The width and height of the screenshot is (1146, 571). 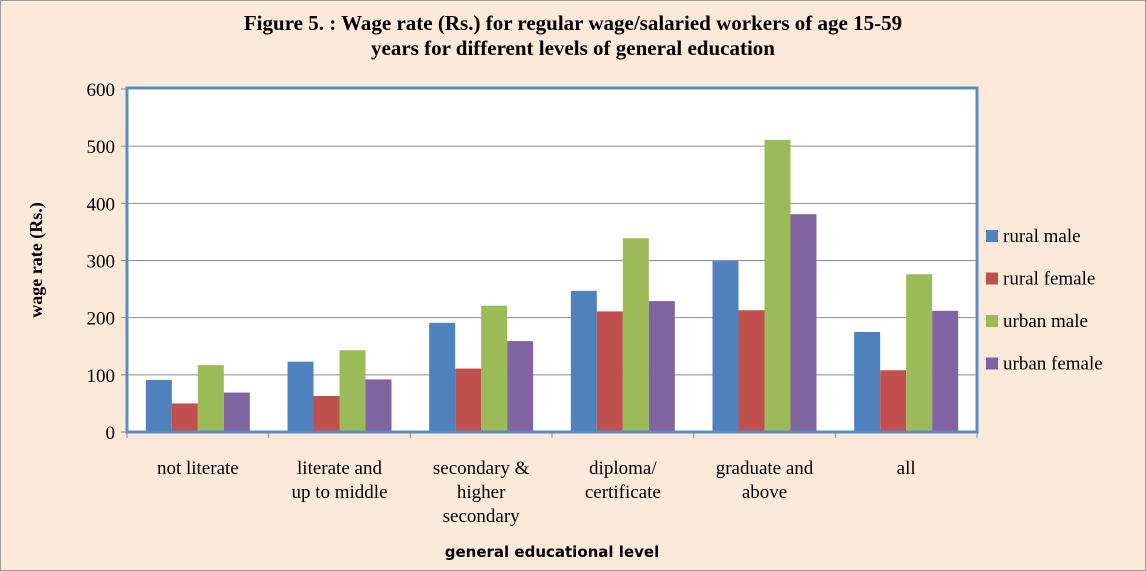 I want to click on x-tick-label: diploma/certificate, so click(x=623, y=480).